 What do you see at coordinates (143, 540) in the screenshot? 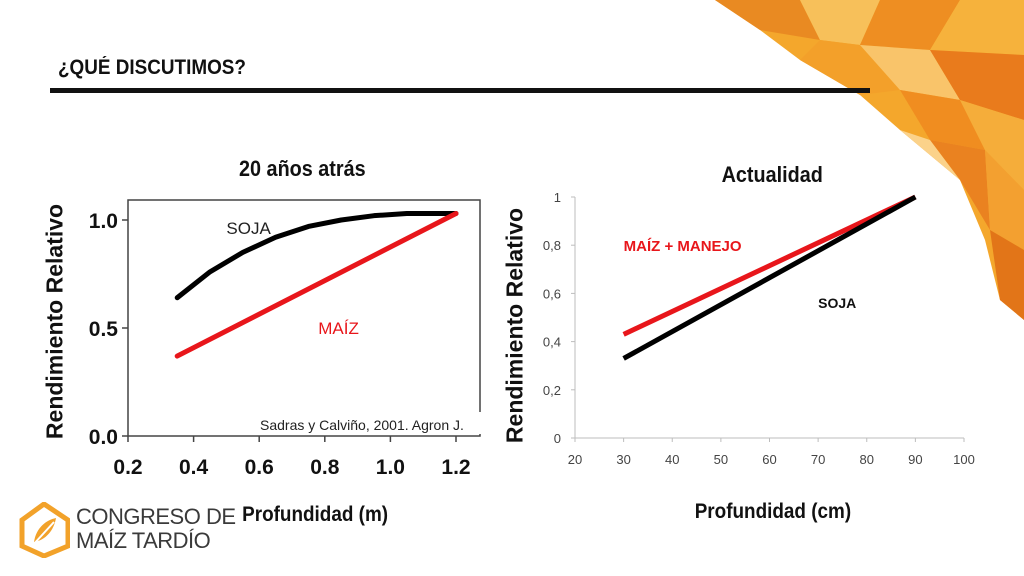
I see `logo-text-line2: MAÍZ TARDÍO` at bounding box center [143, 540].